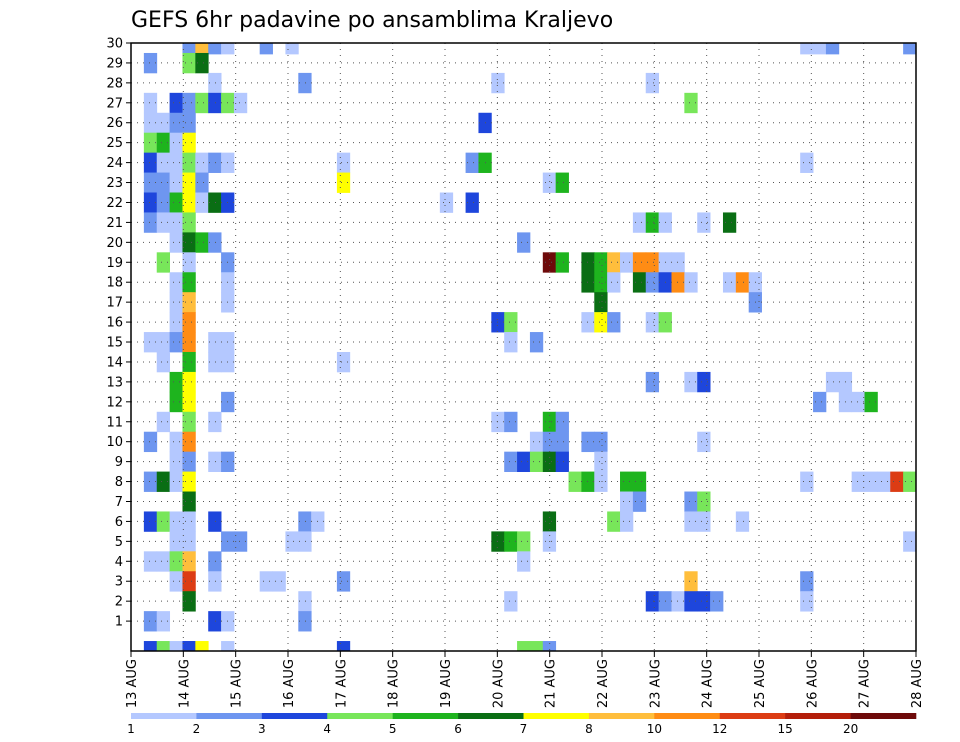 The height and width of the screenshot is (742, 960). Describe the element at coordinates (114, 44) in the screenshot. I see `y-tick-label: 30` at that location.